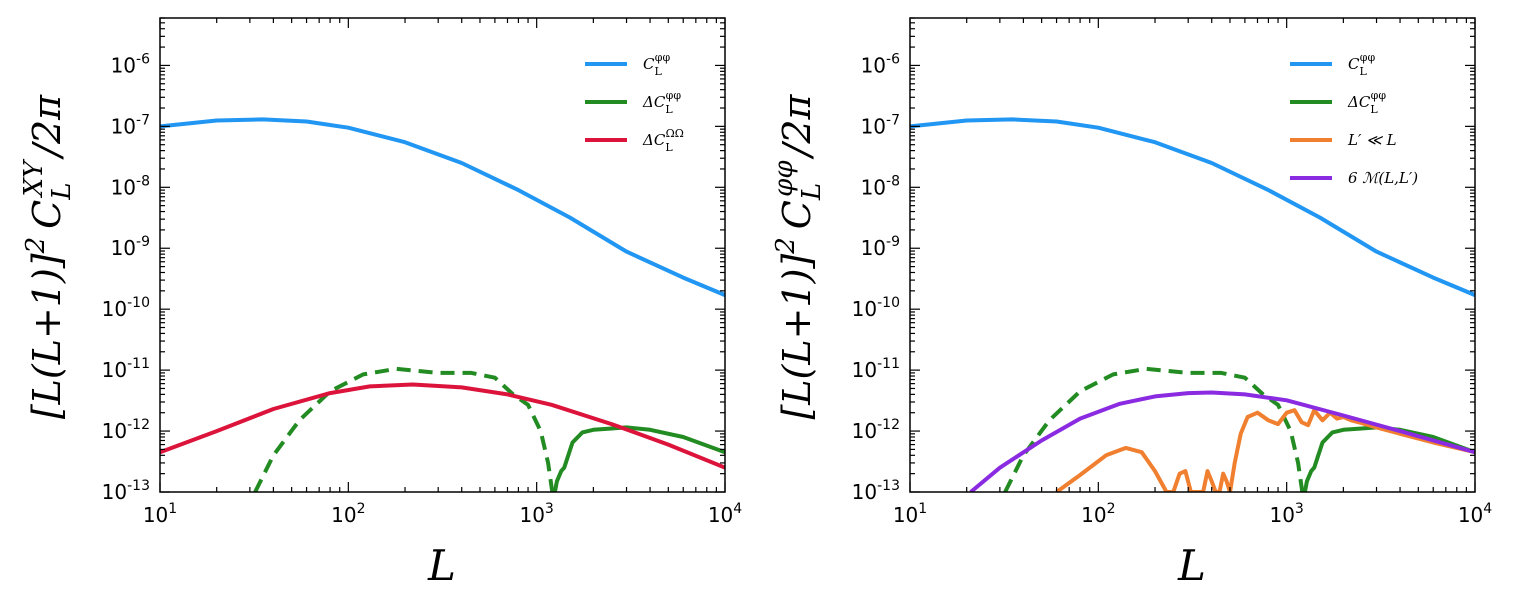 Image resolution: width=1526 pixels, height=610 pixels. Describe the element at coordinates (1372, 140) in the screenshot. I see `legend-label-3: L′ ≪ L` at that location.